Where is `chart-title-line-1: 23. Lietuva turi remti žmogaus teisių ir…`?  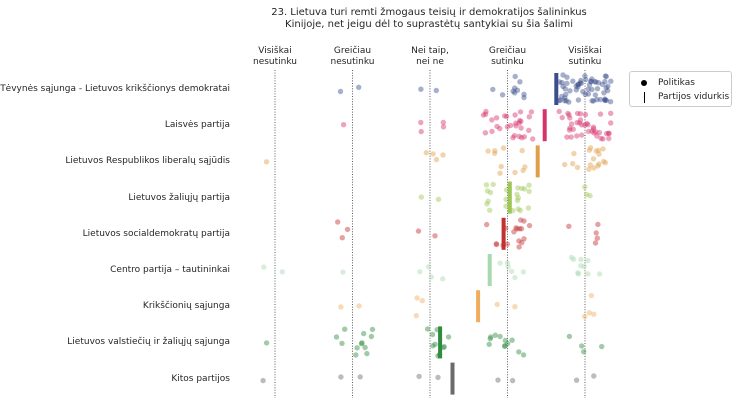 chart-title-line-1: 23. Lietuva turi remti žmogaus teisių ir… is located at coordinates (429, 12).